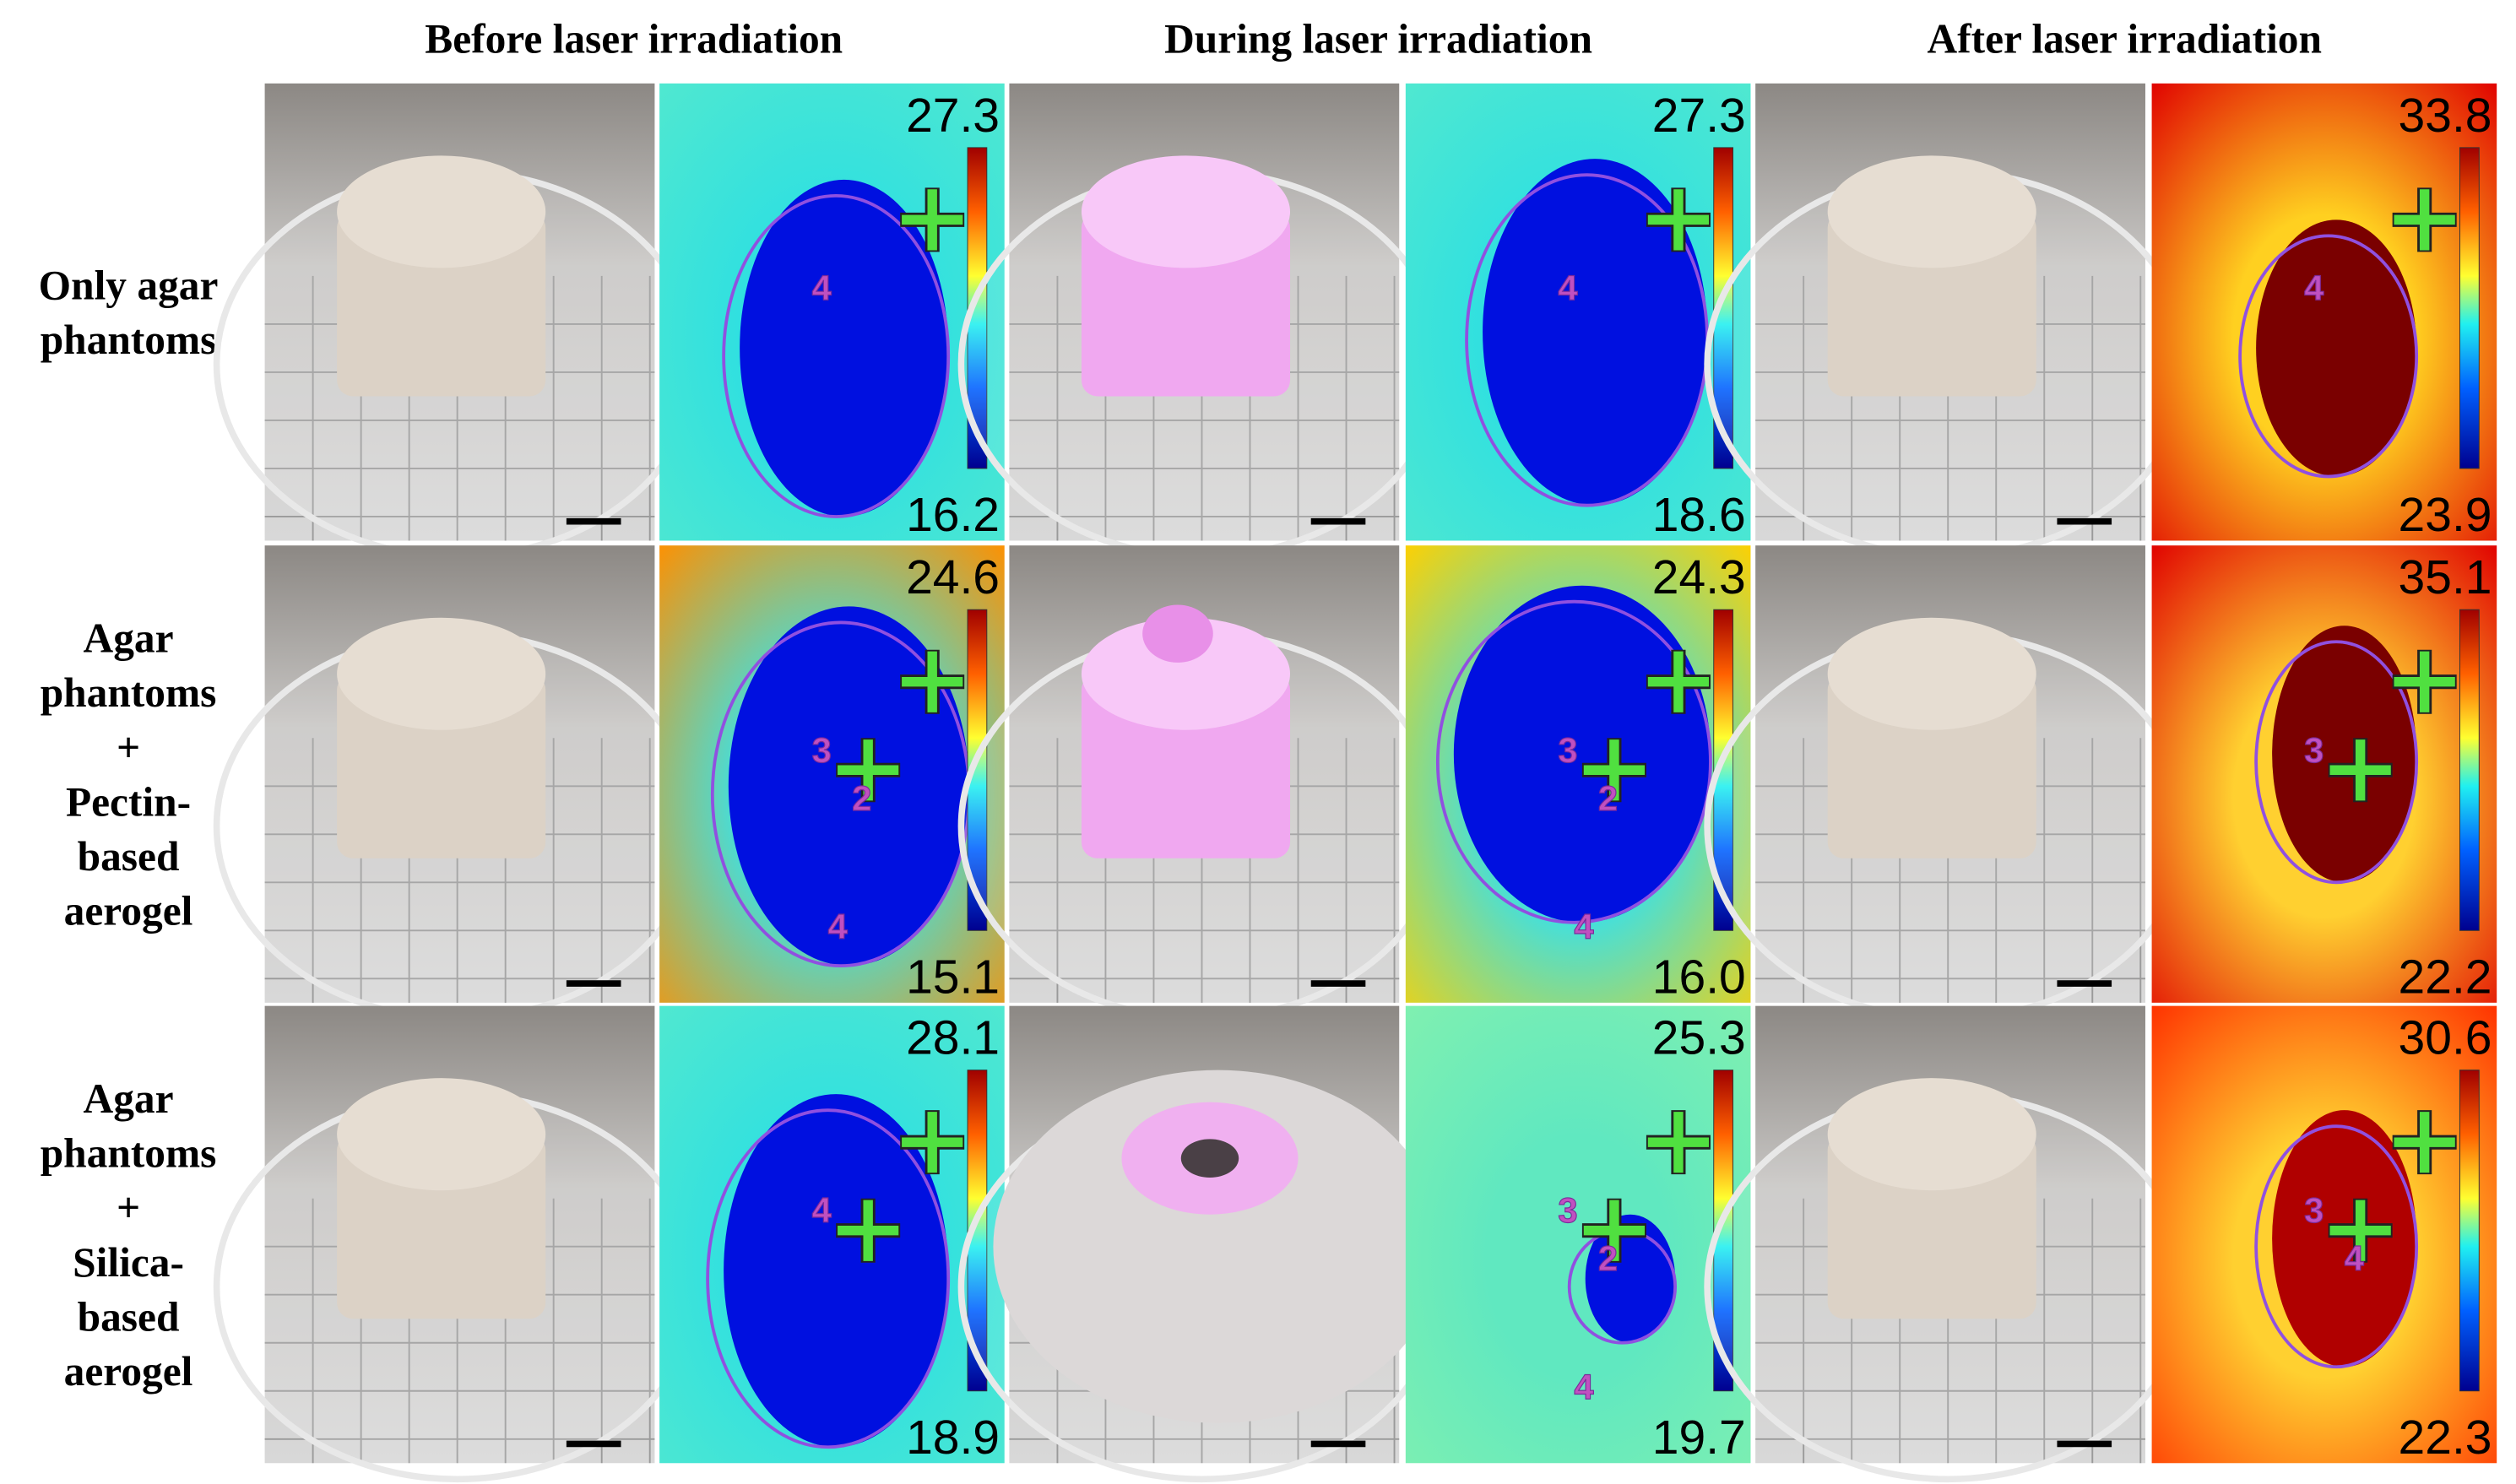 This screenshot has height=1484, width=2516. I want to click on thermal-background, so click(1578, 1234).